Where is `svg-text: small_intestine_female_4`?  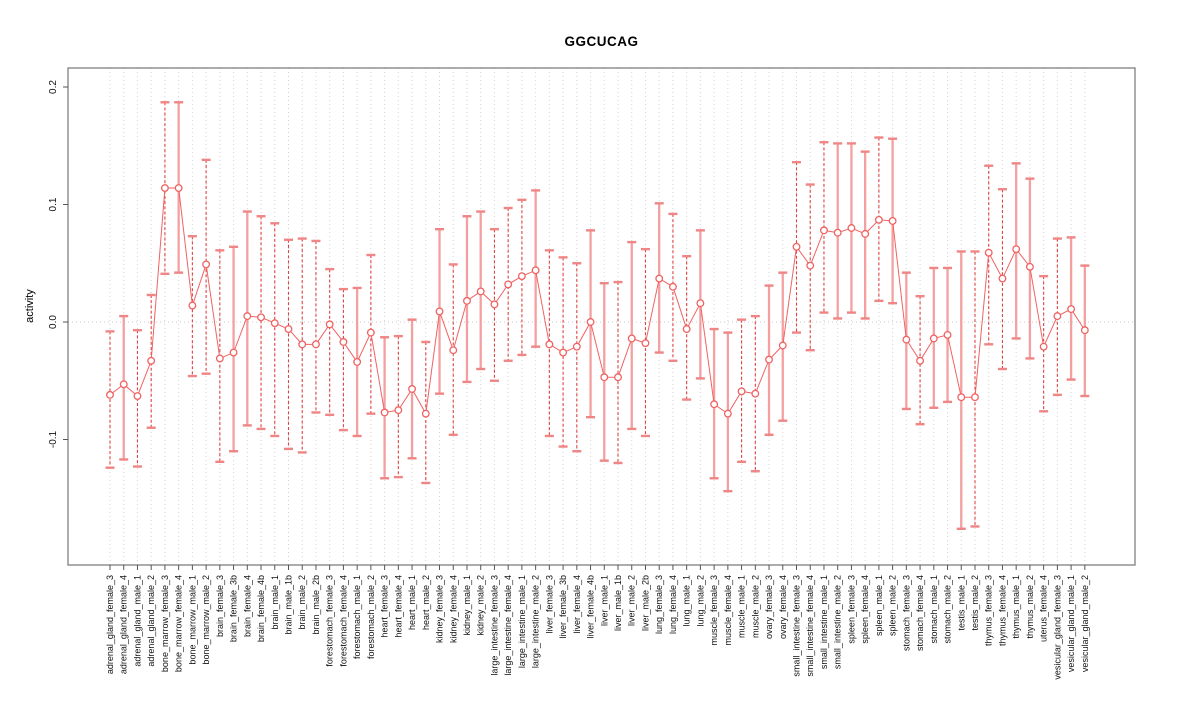 svg-text: small_intestine_female_4 is located at coordinates (810, 626).